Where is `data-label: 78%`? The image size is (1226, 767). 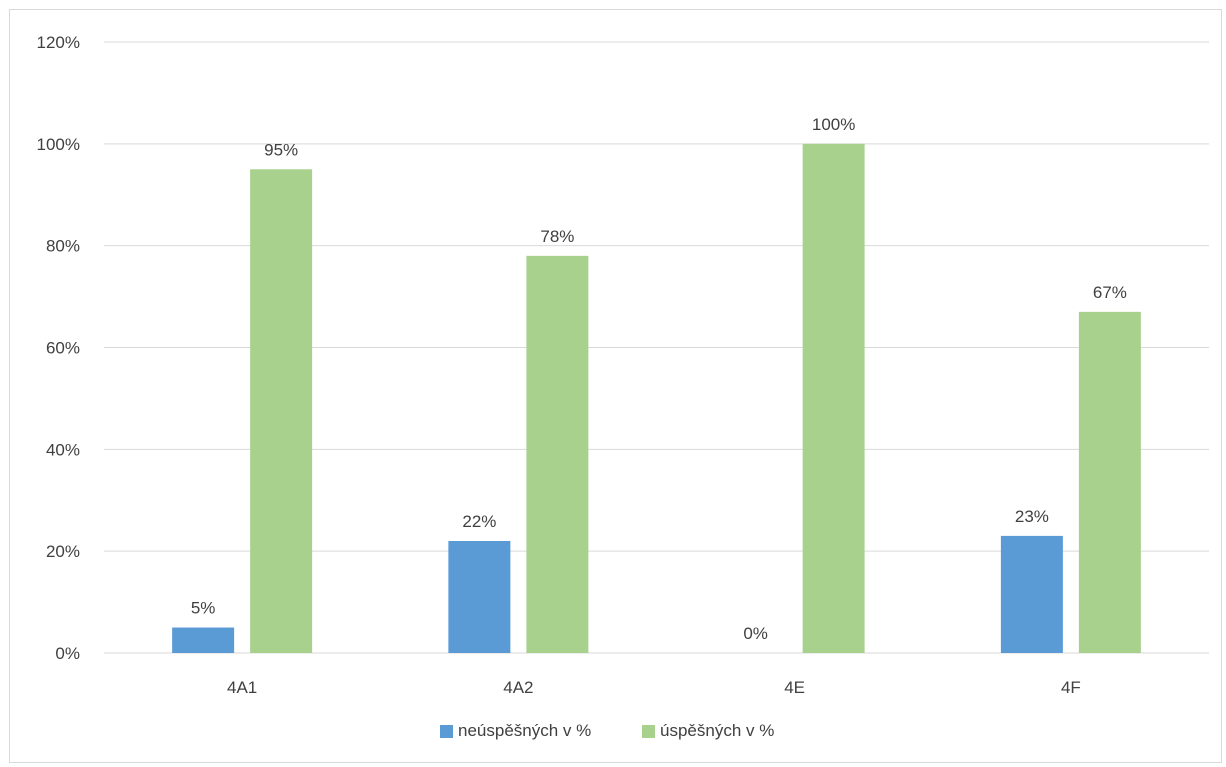
data-label: 78% is located at coordinates (557, 236).